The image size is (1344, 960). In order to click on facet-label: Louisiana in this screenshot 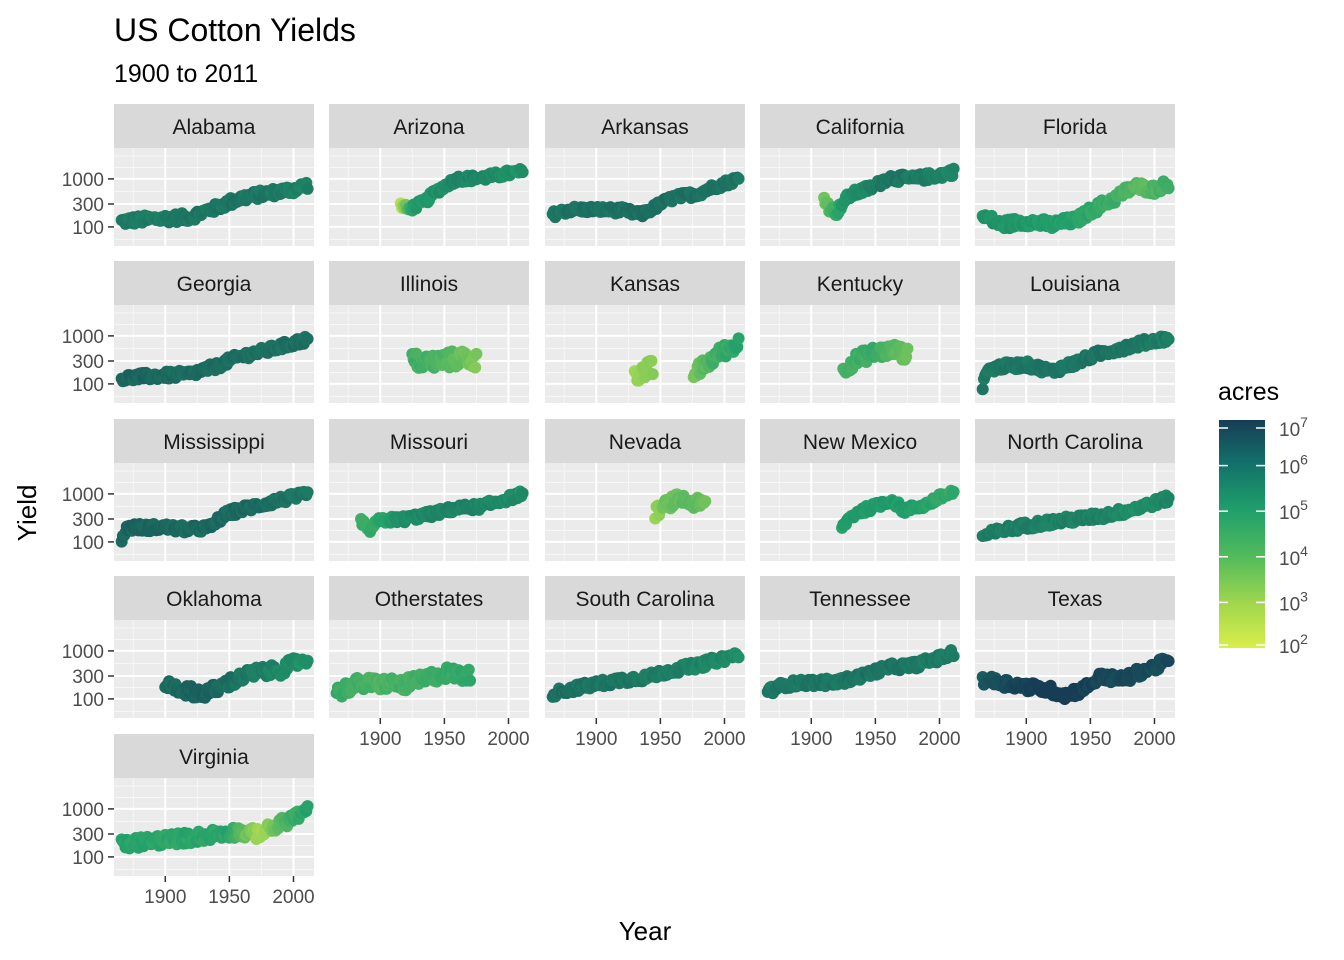, I will do `click(1075, 284)`.